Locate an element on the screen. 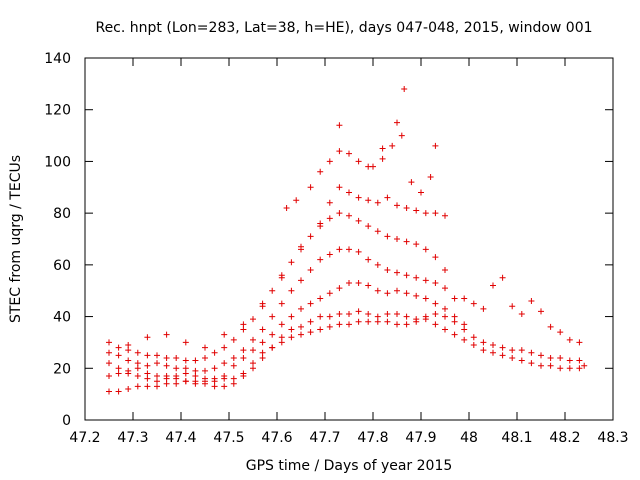 The width and height of the screenshot is (640, 480). x-tick-label: 47.8 is located at coordinates (372, 438).